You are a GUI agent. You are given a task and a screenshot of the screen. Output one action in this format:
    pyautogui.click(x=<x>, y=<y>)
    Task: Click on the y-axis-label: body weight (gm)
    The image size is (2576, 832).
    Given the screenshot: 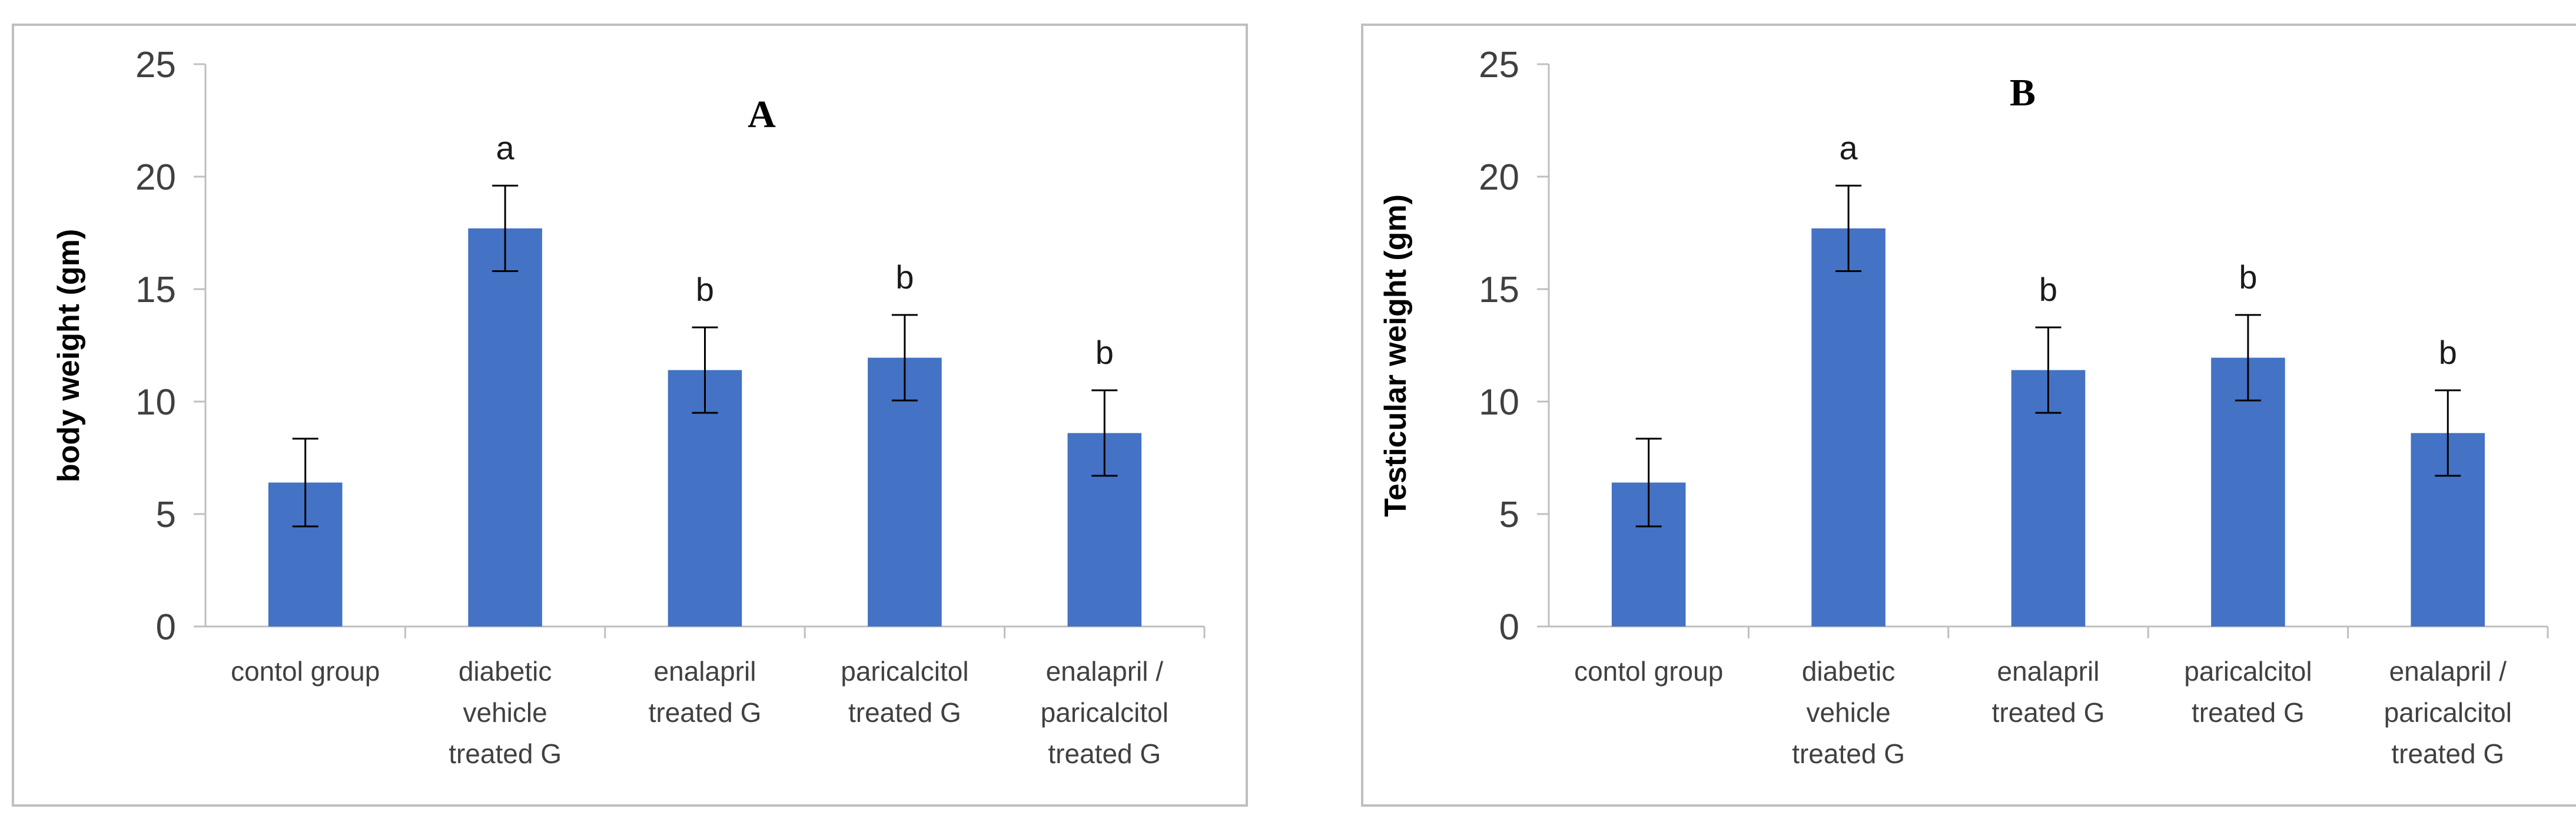 What is the action you would take?
    pyautogui.click(x=69, y=355)
    